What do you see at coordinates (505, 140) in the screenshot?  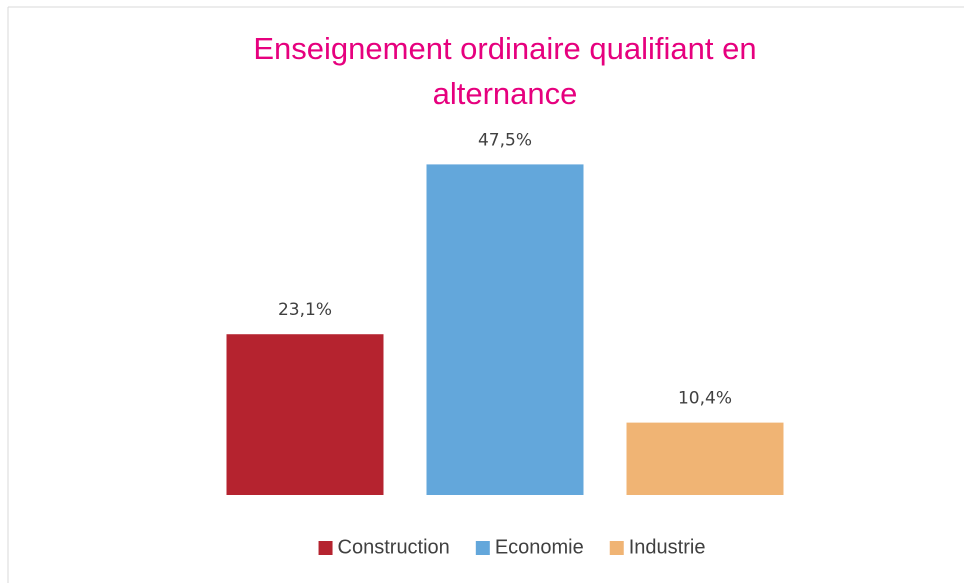 I see `value-label: 47,5%` at bounding box center [505, 140].